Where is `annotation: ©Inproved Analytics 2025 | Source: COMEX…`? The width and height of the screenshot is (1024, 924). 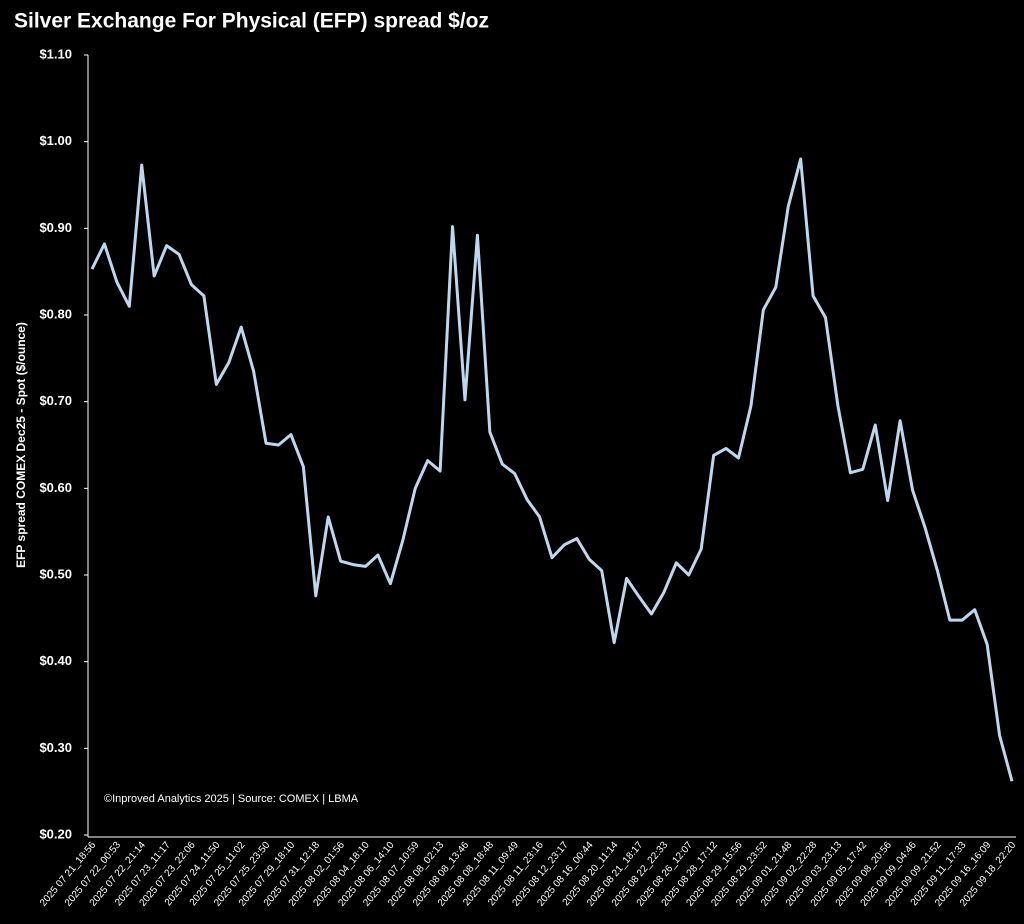 annotation: ©Inproved Analytics 2025 | Source: COMEX… is located at coordinates (231, 799).